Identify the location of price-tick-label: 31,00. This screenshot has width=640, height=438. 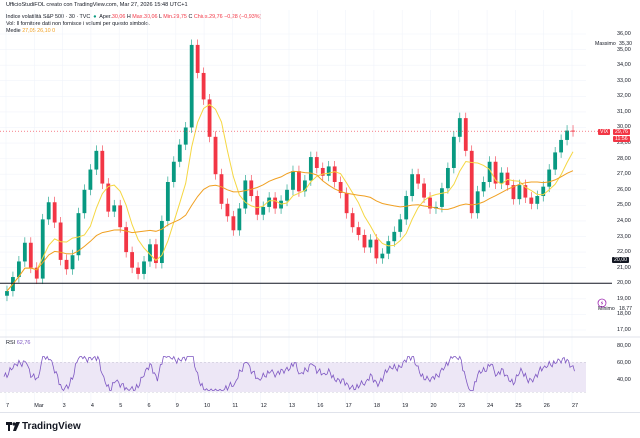
(624, 111).